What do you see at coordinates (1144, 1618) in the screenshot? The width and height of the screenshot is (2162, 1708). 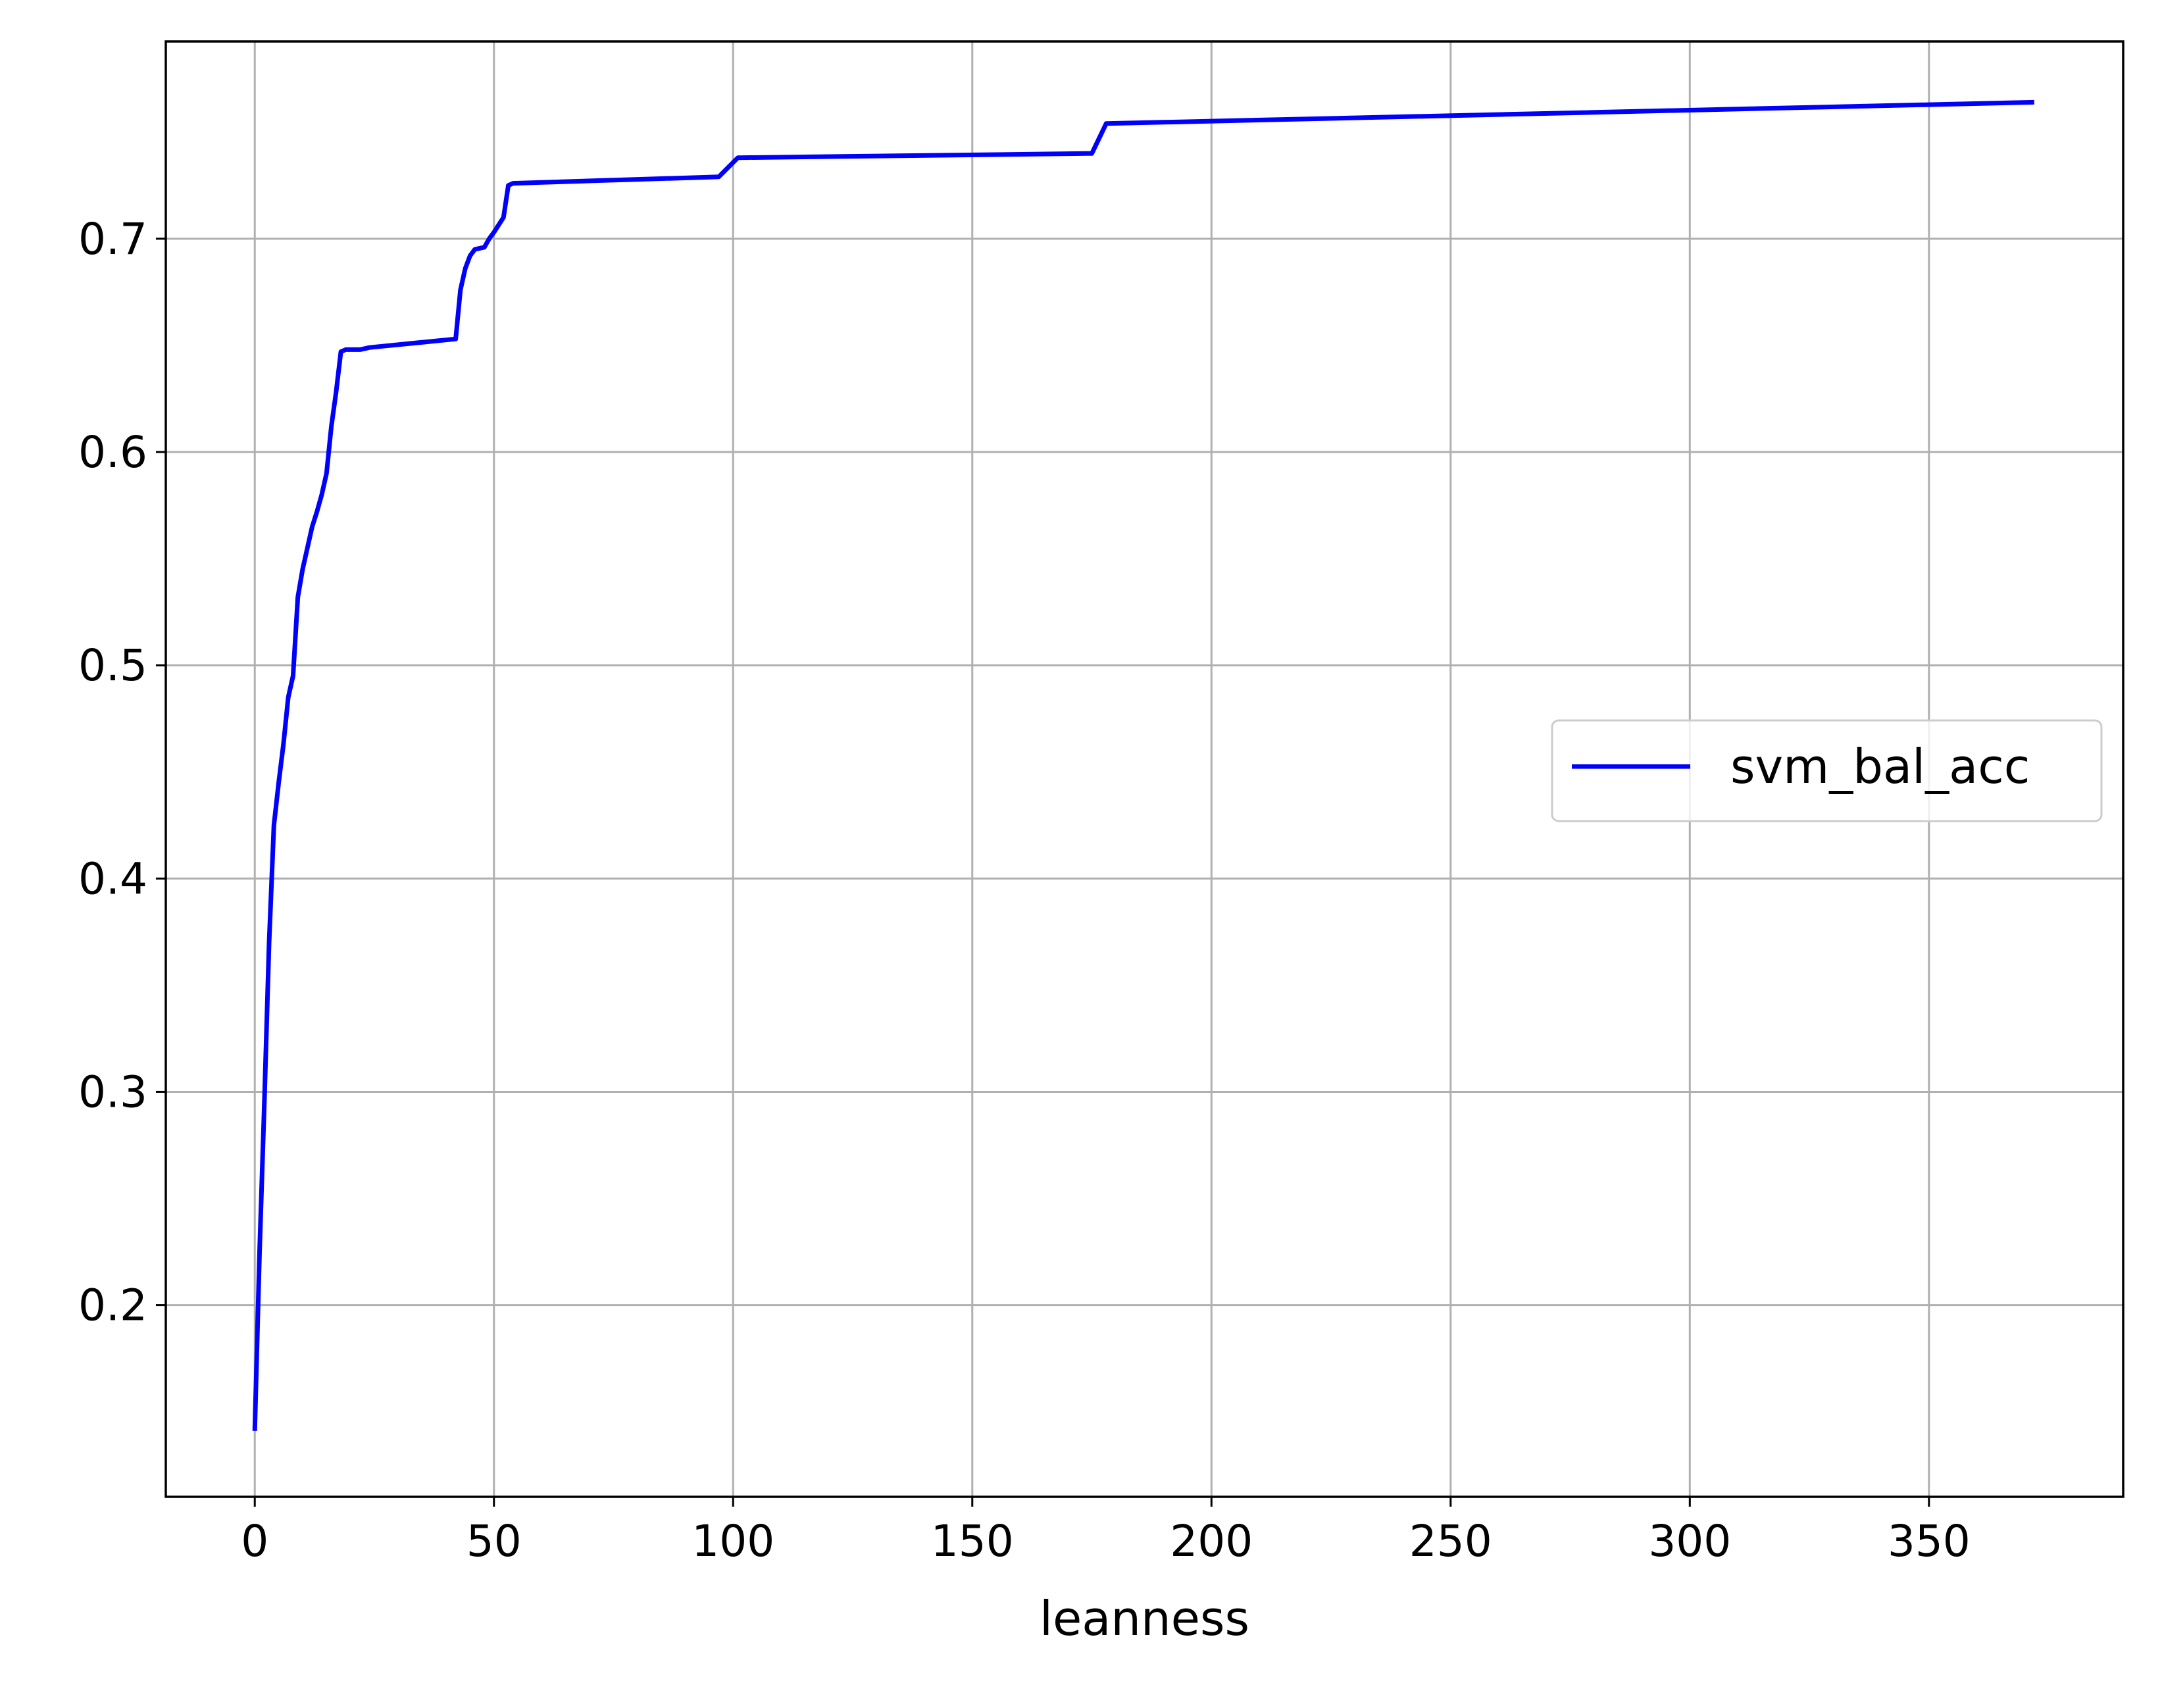 I see `x-axis-label: leanness` at bounding box center [1144, 1618].